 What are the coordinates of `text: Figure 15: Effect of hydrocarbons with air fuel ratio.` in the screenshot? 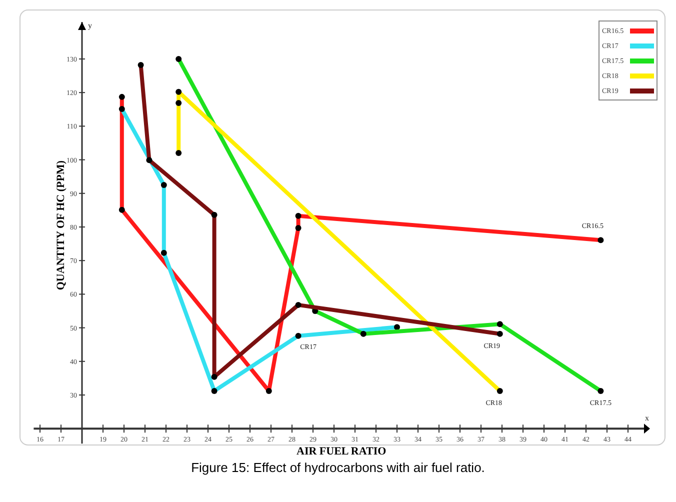 It's located at (338, 467).